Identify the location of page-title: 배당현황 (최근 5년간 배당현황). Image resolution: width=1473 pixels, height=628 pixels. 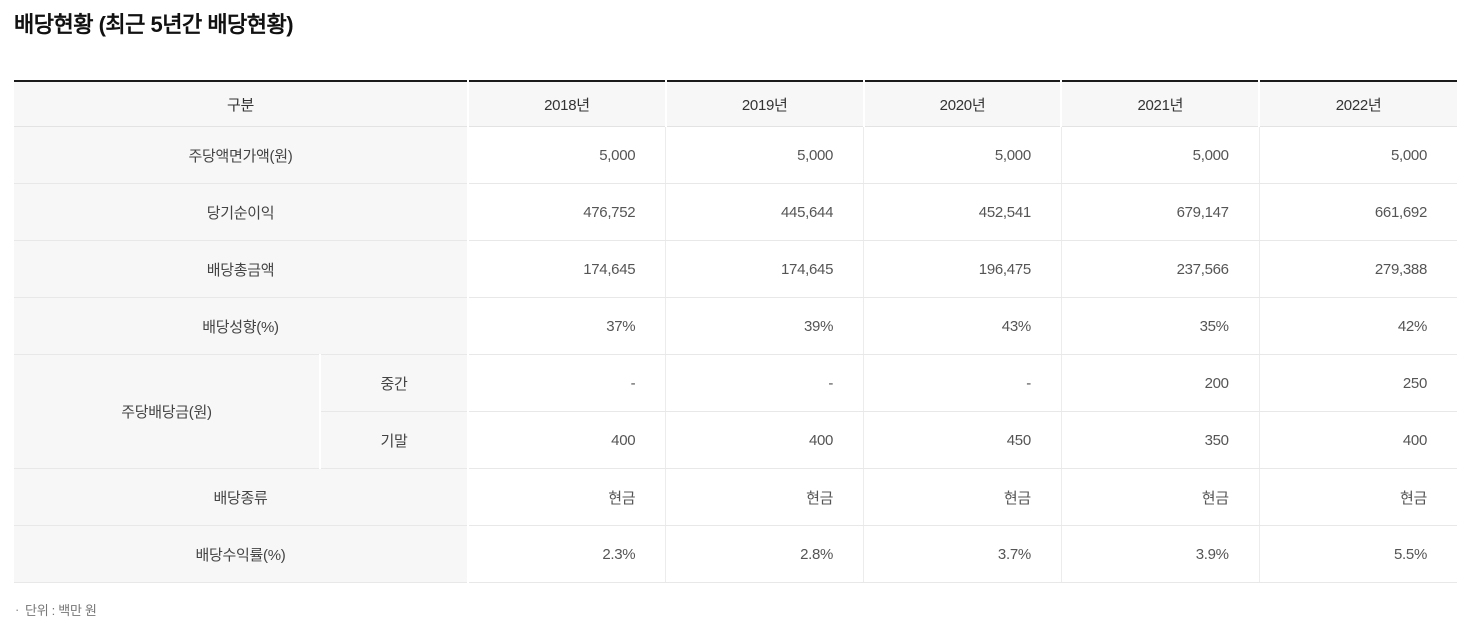
(154, 24).